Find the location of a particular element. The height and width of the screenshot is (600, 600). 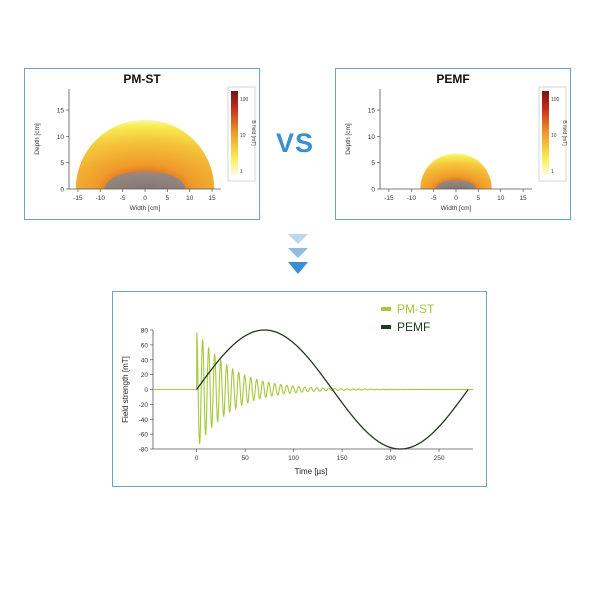

y-tick-label: -20 is located at coordinates (144, 405).